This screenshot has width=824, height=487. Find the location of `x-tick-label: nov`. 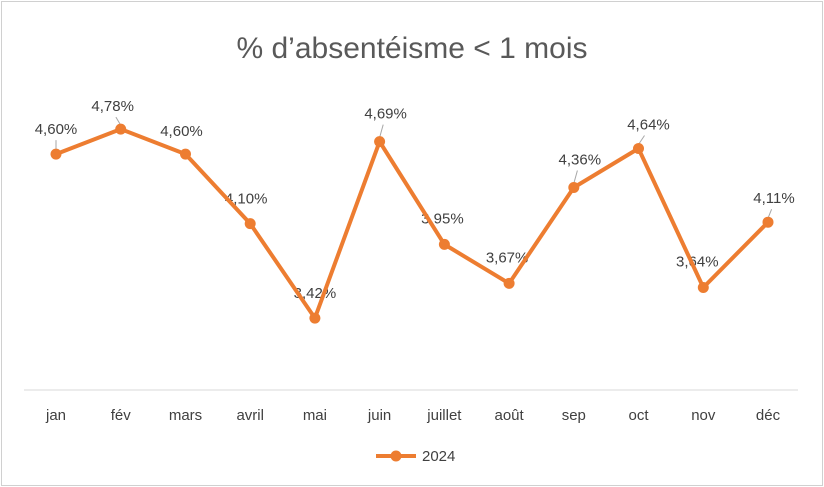

x-tick-label: nov is located at coordinates (703, 415).